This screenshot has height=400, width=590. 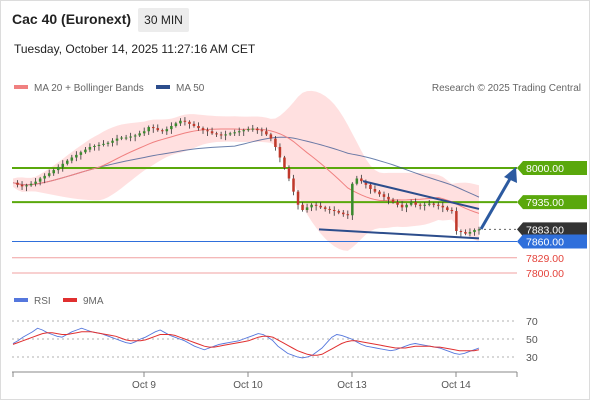 I want to click on ma20-legend-swatch, so click(x=21, y=87).